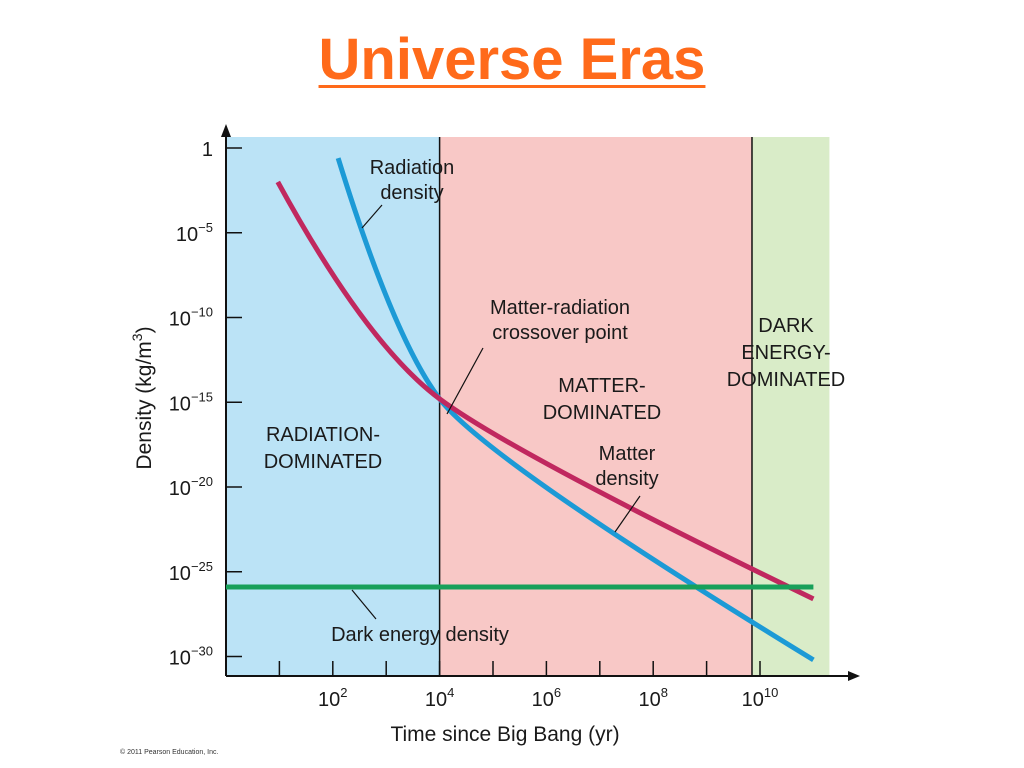 The width and height of the screenshot is (1024, 768). What do you see at coordinates (333, 406) in the screenshot?
I see `era-band-radiation` at bounding box center [333, 406].